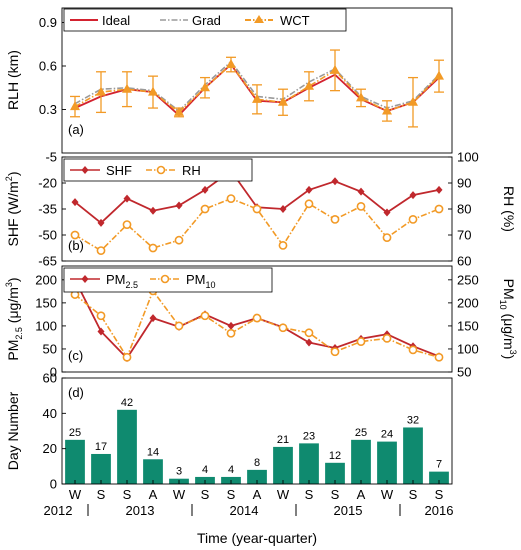  What do you see at coordinates (51, 157) in the screenshot?
I see `panel-b-y-tick-label: -5` at bounding box center [51, 157].